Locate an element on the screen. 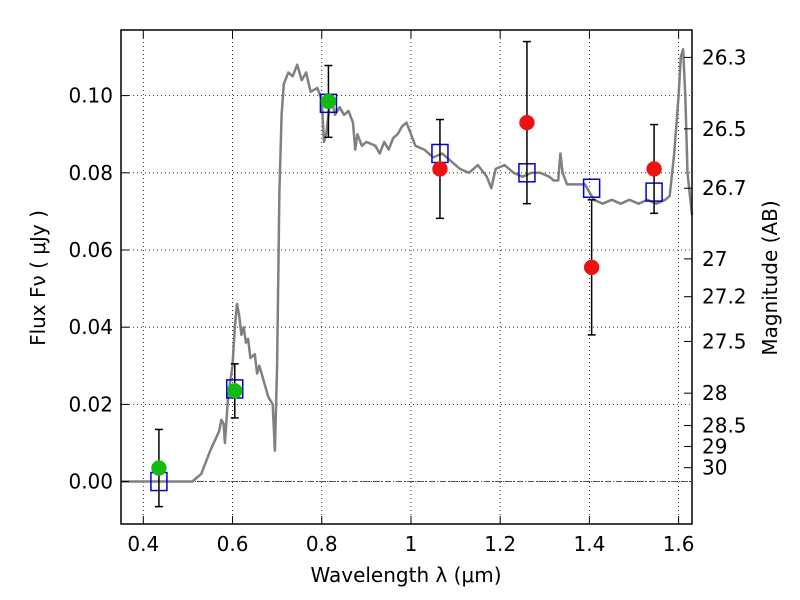  y-axis-label: Flux Fν ( μJy ) is located at coordinates (38, 278).